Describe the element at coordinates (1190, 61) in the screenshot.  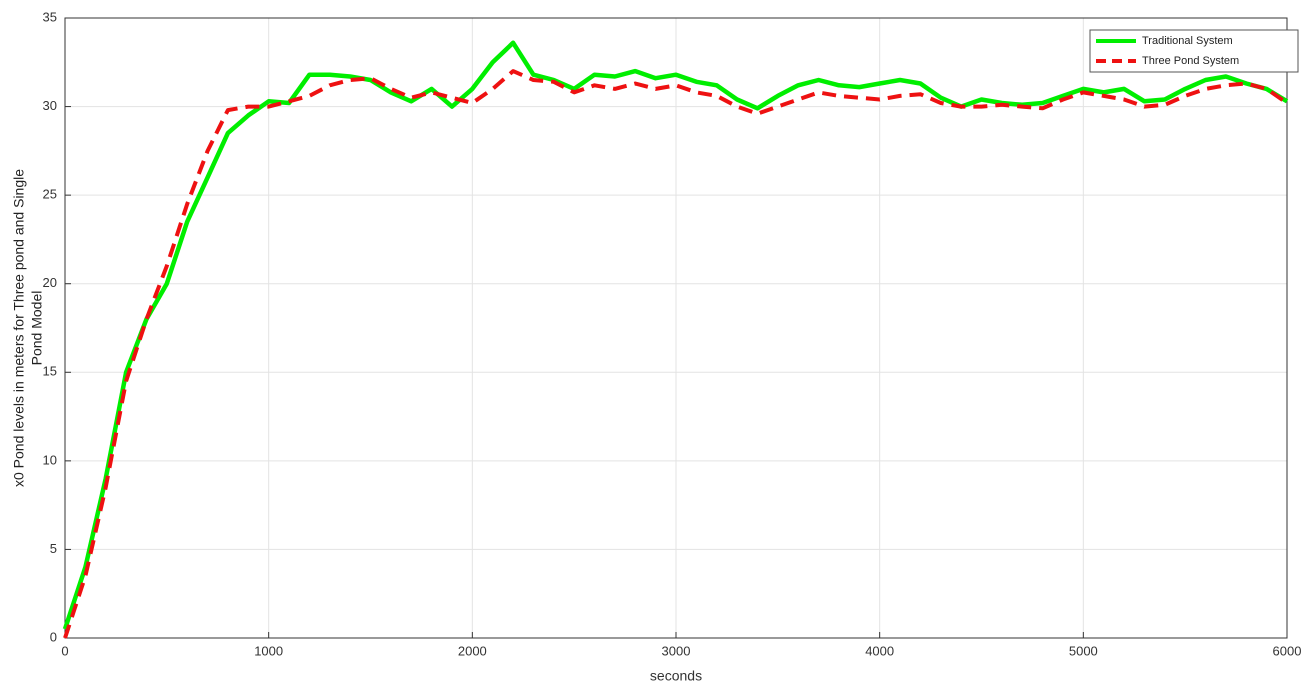
I see `legend-label: Three Pond System` at that location.